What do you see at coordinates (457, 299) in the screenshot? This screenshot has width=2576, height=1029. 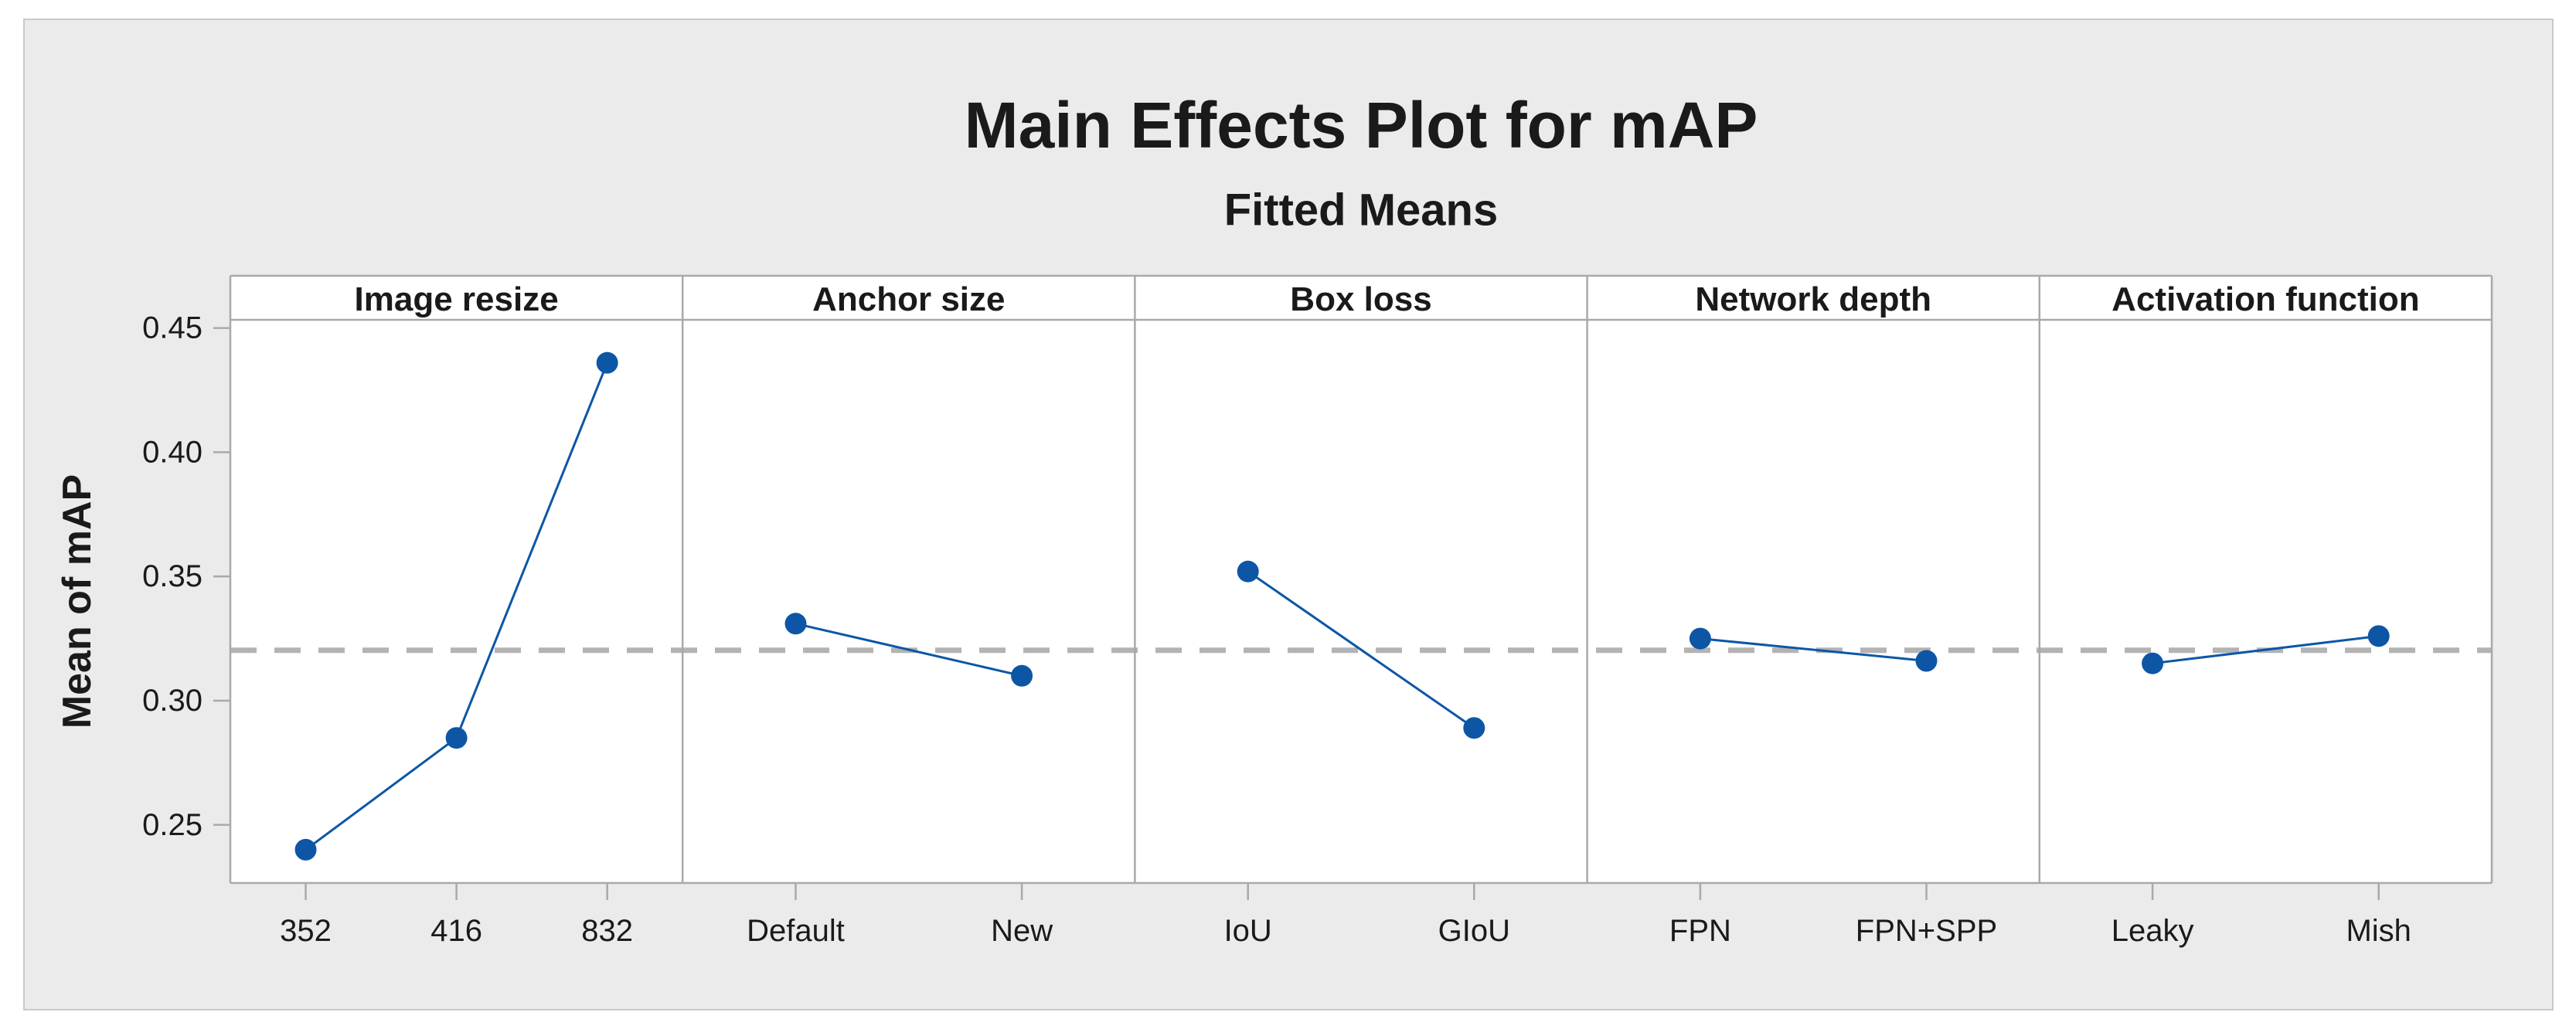 I see `panel-header-label: Image resize` at bounding box center [457, 299].